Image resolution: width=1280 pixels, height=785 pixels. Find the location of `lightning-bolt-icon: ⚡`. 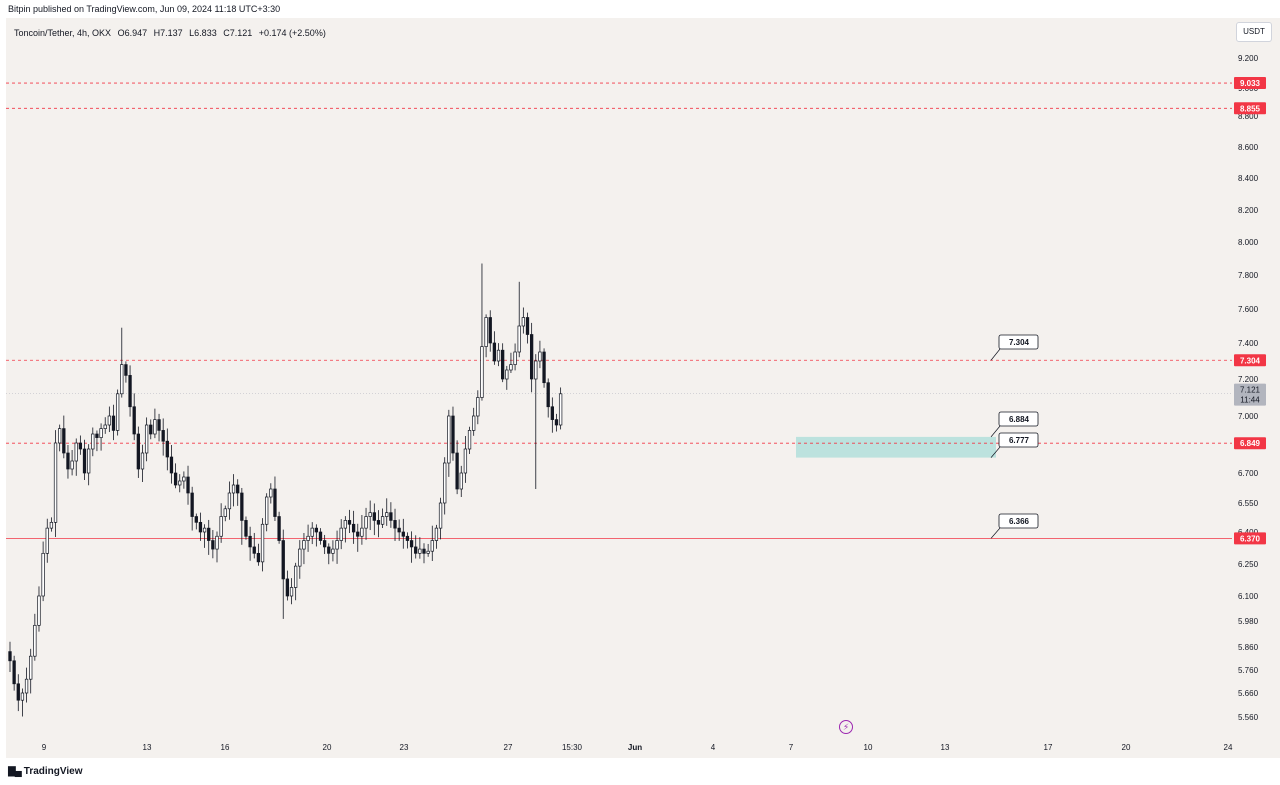

lightning-bolt-icon: ⚡ is located at coordinates (846, 727).